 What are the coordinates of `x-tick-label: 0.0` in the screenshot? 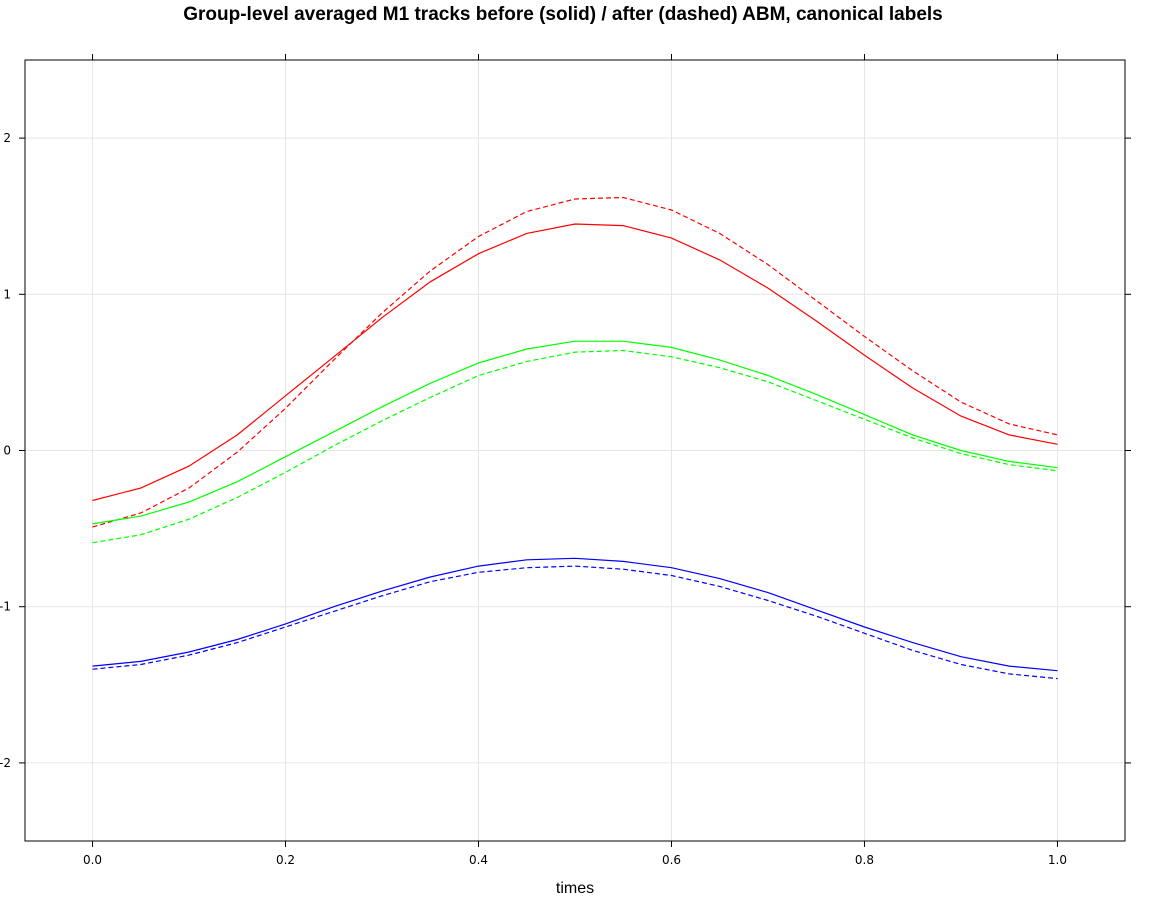 It's located at (92, 860).